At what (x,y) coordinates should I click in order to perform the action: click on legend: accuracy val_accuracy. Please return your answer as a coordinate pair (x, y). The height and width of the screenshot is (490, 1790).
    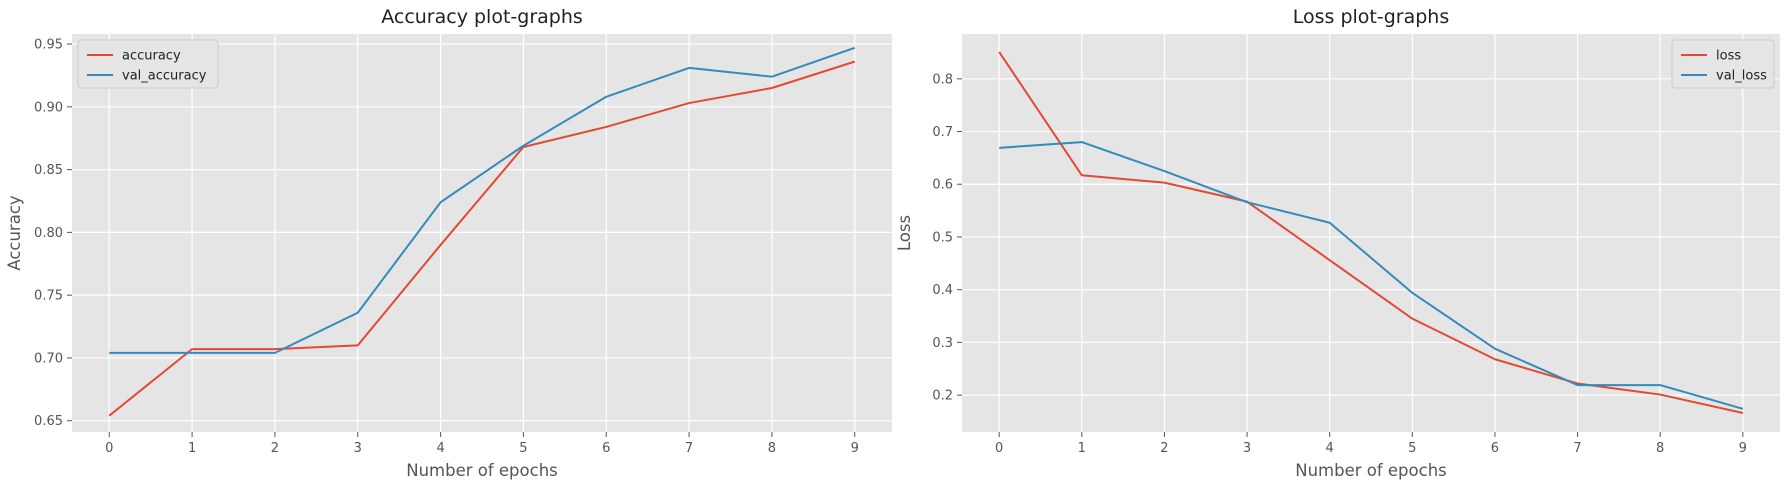
    Looking at the image, I should click on (148, 64).